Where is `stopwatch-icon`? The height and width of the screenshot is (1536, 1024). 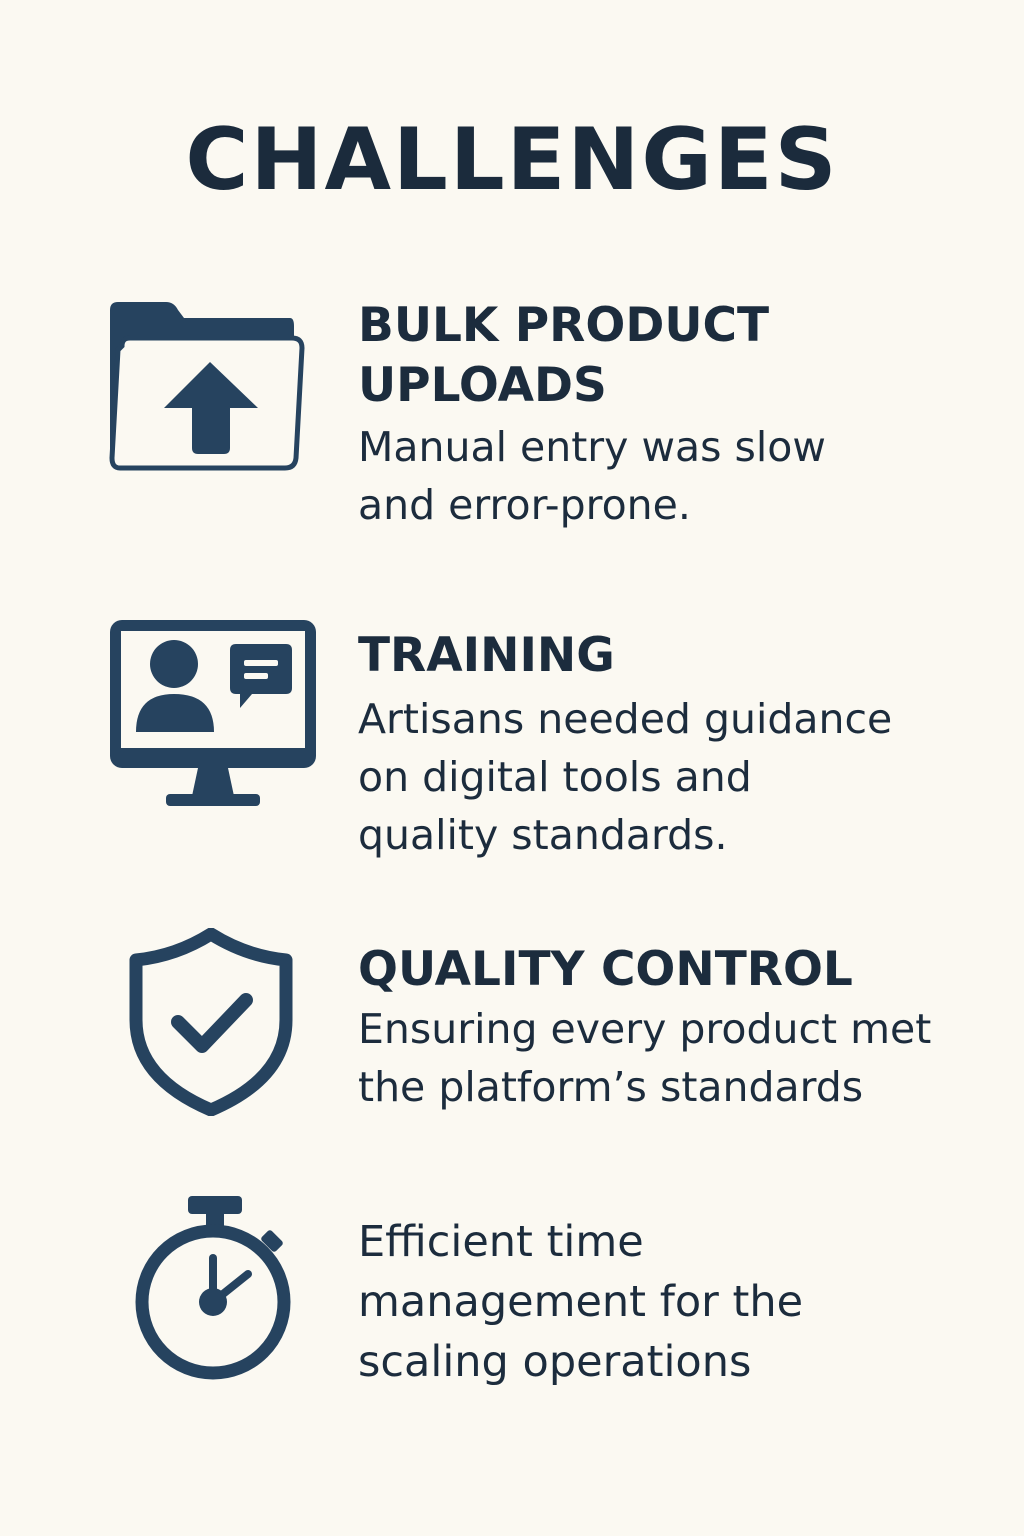
stopwatch-icon is located at coordinates (213, 1288).